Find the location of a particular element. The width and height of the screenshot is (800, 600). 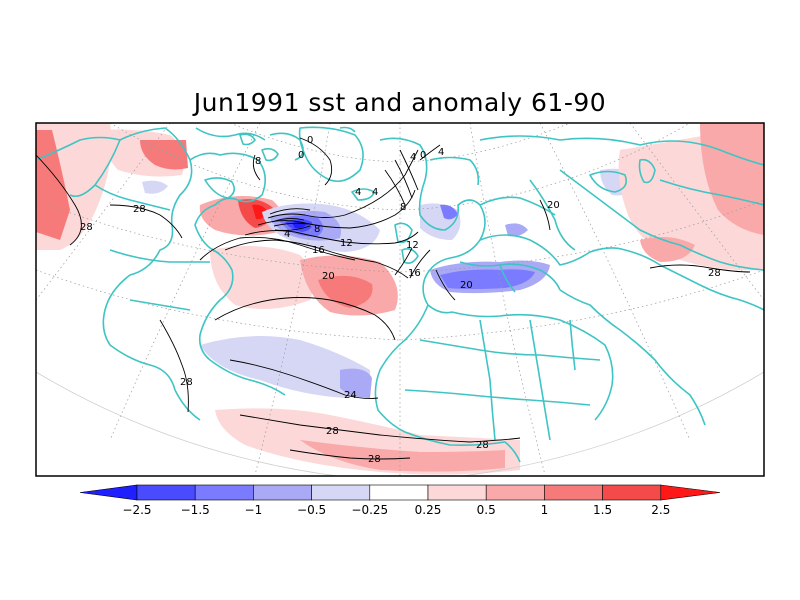

anomaly-area-subtropical-cool is located at coordinates (285, 367).